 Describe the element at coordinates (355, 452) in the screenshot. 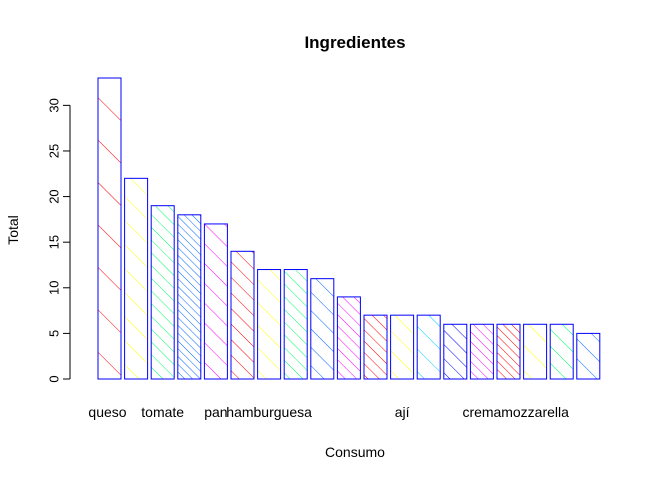

I see `x-axis-label: Consumo` at that location.